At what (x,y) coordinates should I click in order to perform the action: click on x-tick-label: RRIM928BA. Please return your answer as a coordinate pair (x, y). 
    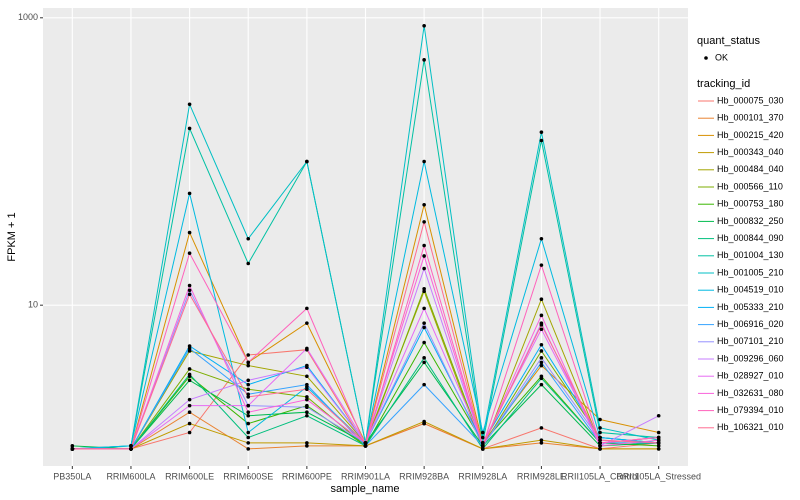
    Looking at the image, I should click on (424, 476).